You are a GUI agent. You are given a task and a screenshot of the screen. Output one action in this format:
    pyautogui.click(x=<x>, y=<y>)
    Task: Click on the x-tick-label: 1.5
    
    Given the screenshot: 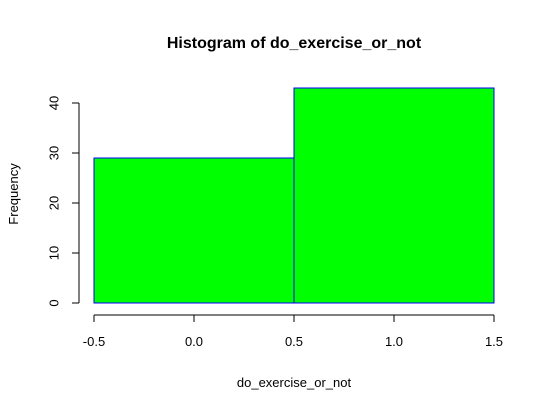 What is the action you would take?
    pyautogui.click(x=494, y=341)
    